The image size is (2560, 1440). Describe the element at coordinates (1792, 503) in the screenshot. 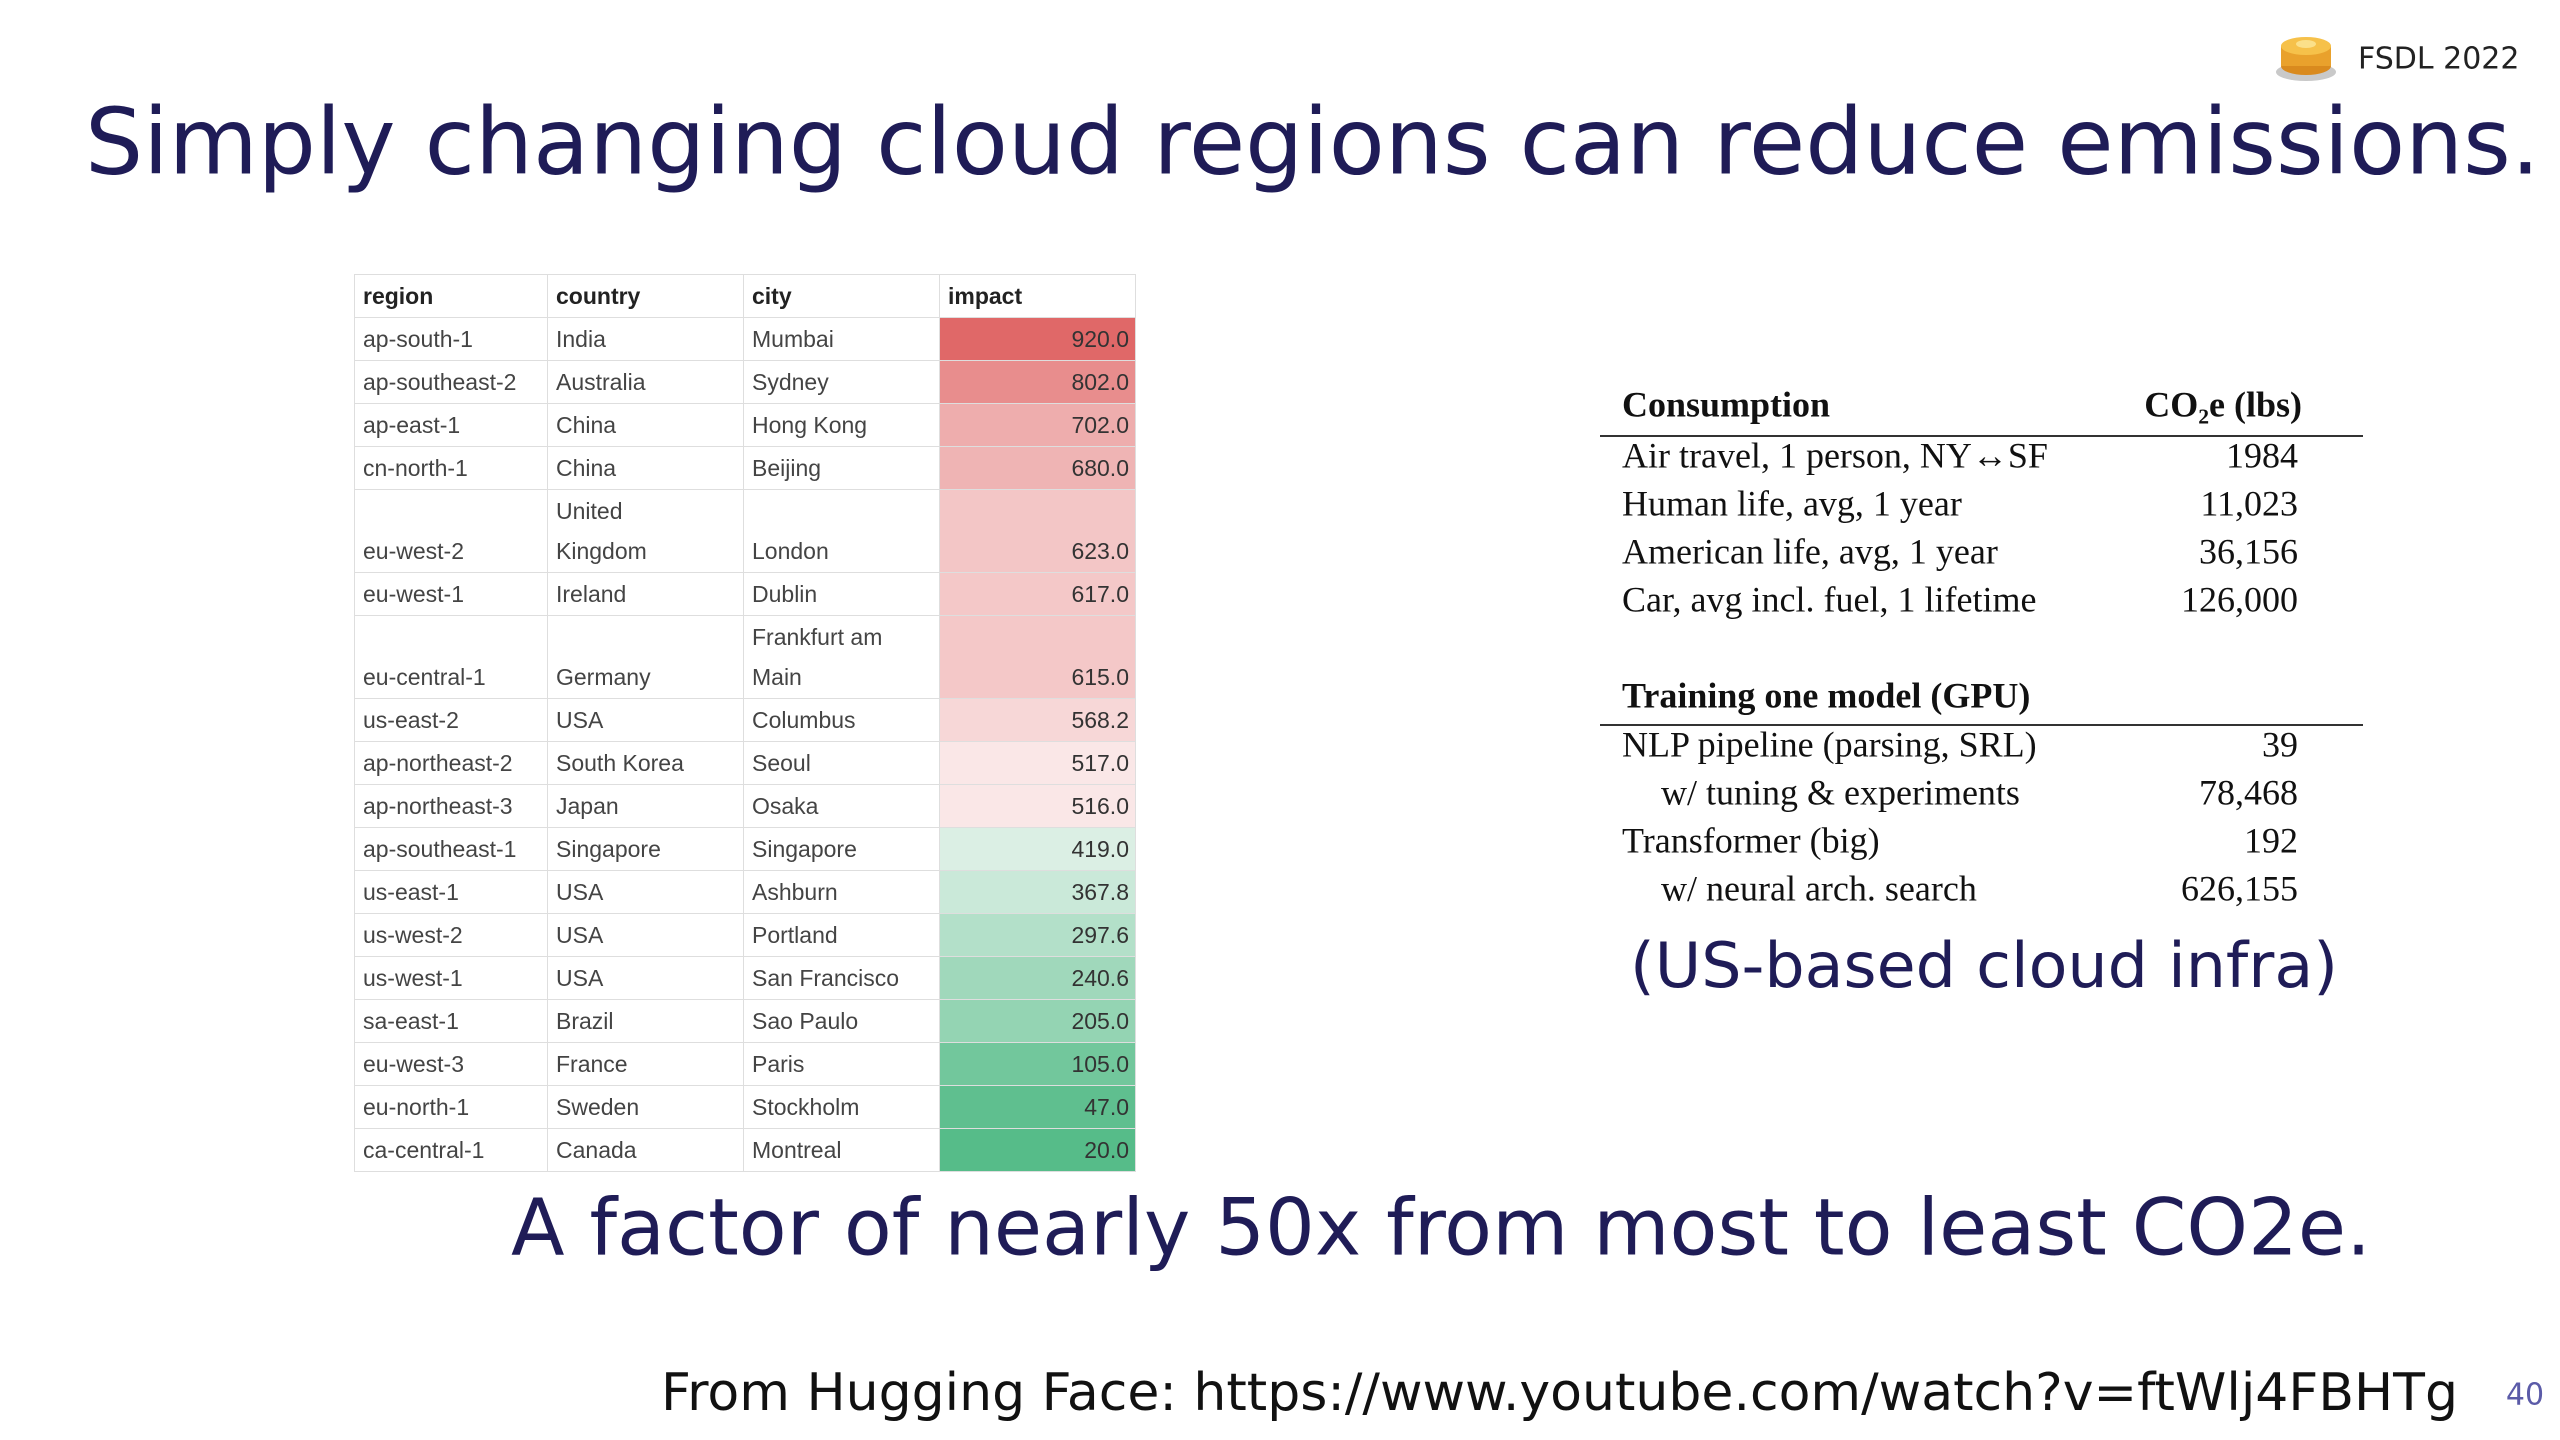

I see `row-label: Human life, avg, 1 year` at that location.